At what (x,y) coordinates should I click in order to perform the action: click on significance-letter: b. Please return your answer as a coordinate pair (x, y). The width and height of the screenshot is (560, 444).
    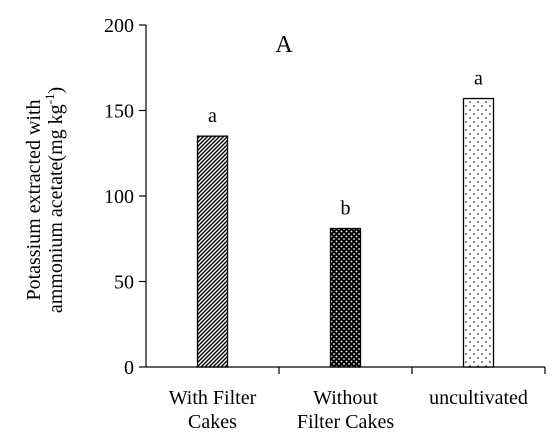
    Looking at the image, I should click on (346, 208).